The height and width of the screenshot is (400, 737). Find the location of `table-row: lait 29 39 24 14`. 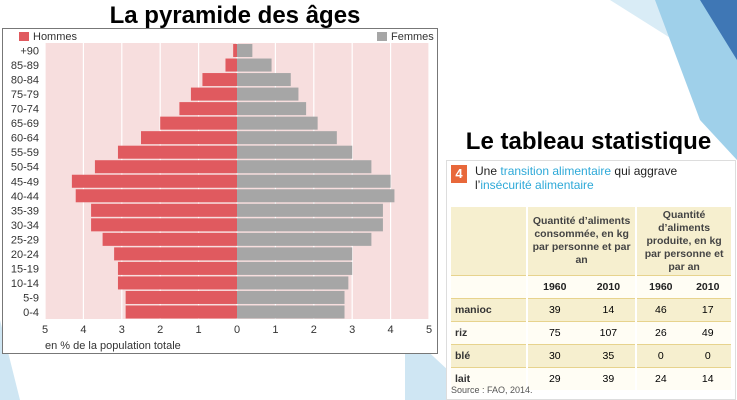

table-row: lait 29 39 24 14 is located at coordinates (591, 378).